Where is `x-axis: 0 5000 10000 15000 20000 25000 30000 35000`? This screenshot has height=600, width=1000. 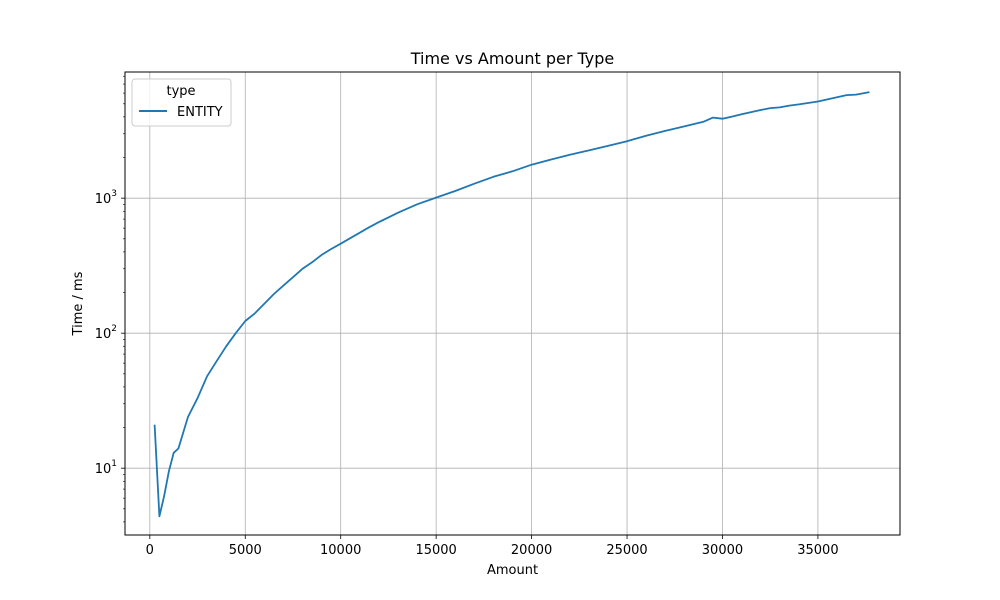
x-axis: 0 5000 10000 15000 20000 25000 30000 35000 is located at coordinates (492, 546).